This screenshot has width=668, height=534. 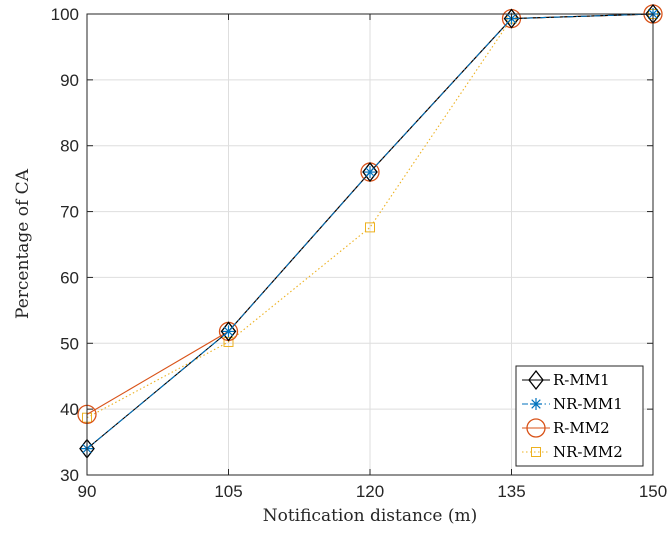 I want to click on legend-marker-r-mm2, so click(x=536, y=428).